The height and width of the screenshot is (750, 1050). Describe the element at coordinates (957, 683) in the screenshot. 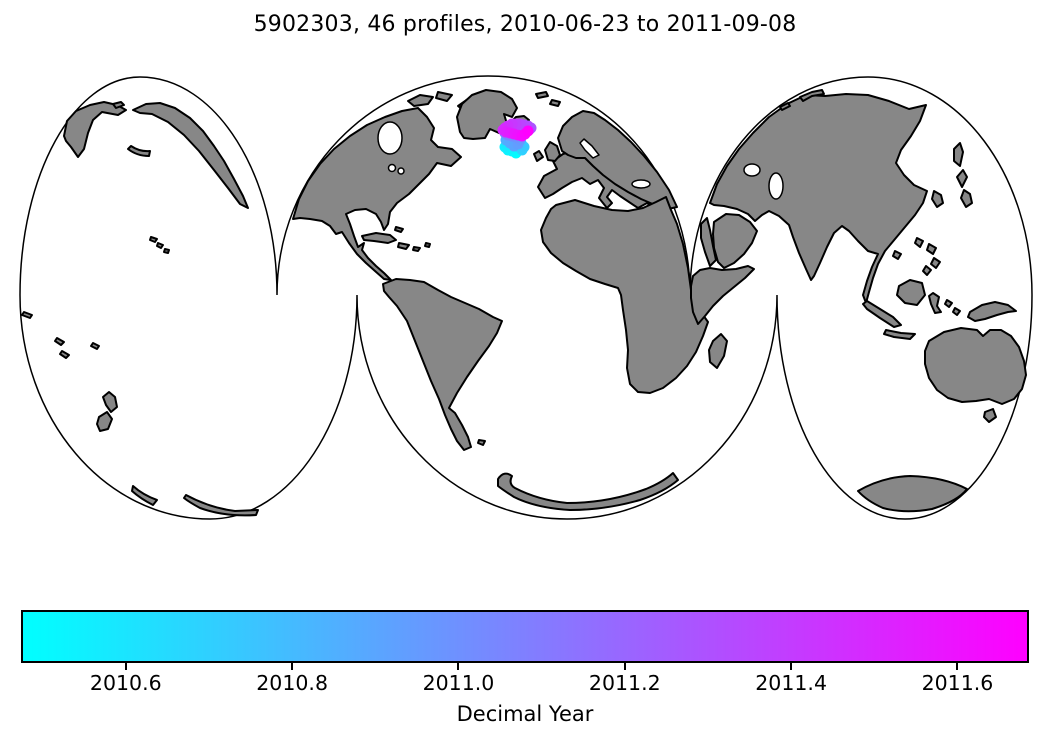

I see `colorbar-tick-label: 2011.6` at that location.